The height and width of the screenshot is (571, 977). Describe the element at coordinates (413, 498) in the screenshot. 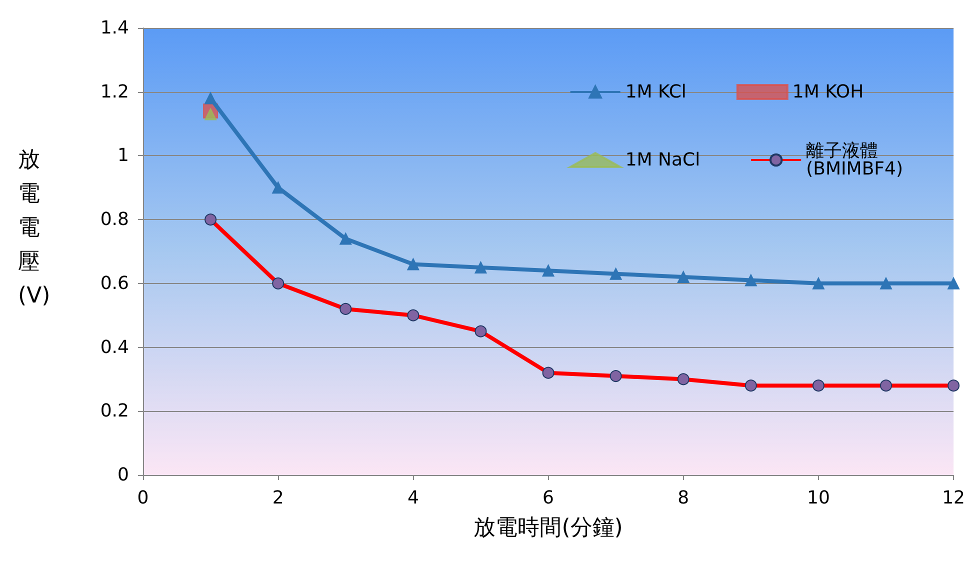

I see `x-tick-label: 4` at that location.